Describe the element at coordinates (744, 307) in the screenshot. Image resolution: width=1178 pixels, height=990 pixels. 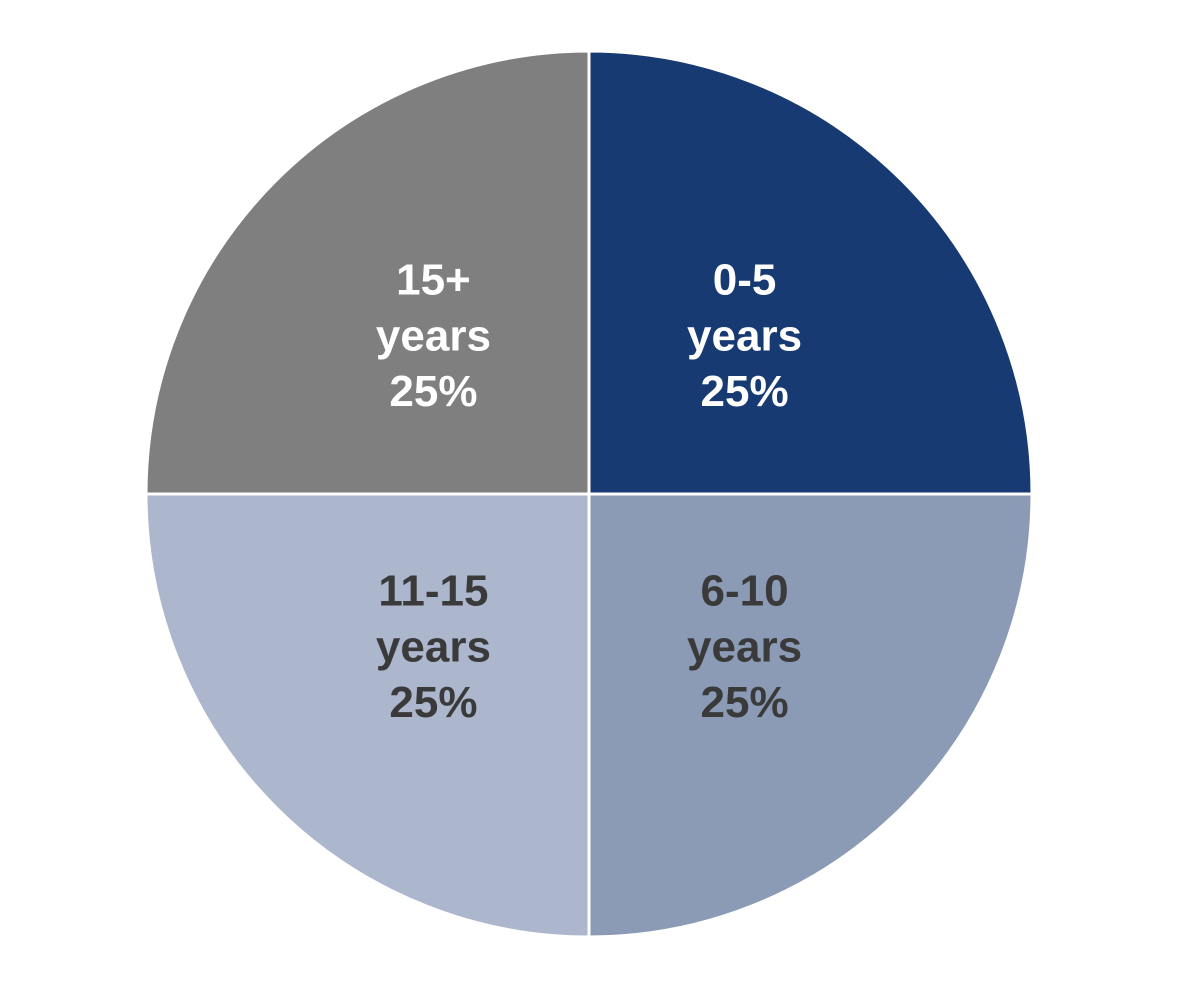
I see `slice-category-label: 0-5 years` at that location.